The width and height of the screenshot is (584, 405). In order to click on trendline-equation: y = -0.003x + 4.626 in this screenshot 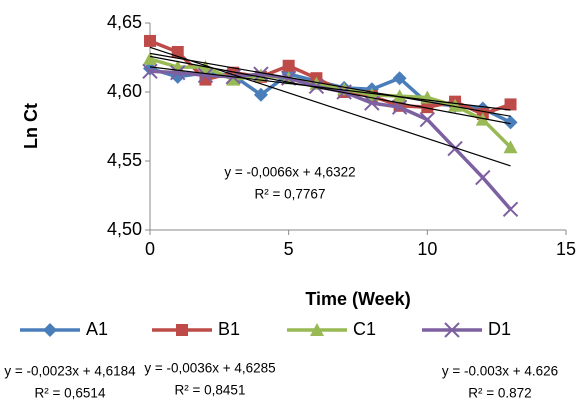, I will do `click(500, 371)`.